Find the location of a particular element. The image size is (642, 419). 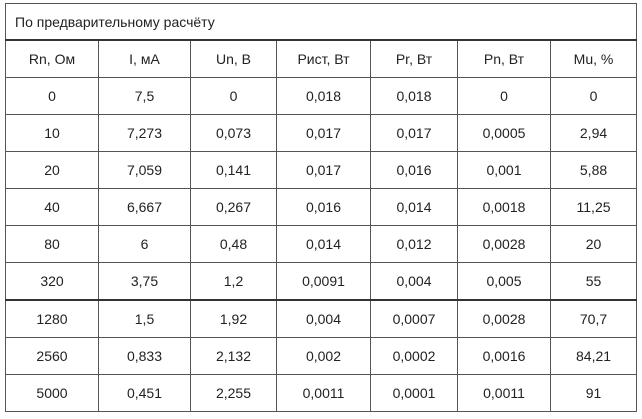

table-cell: 0,005 is located at coordinates (504, 281).